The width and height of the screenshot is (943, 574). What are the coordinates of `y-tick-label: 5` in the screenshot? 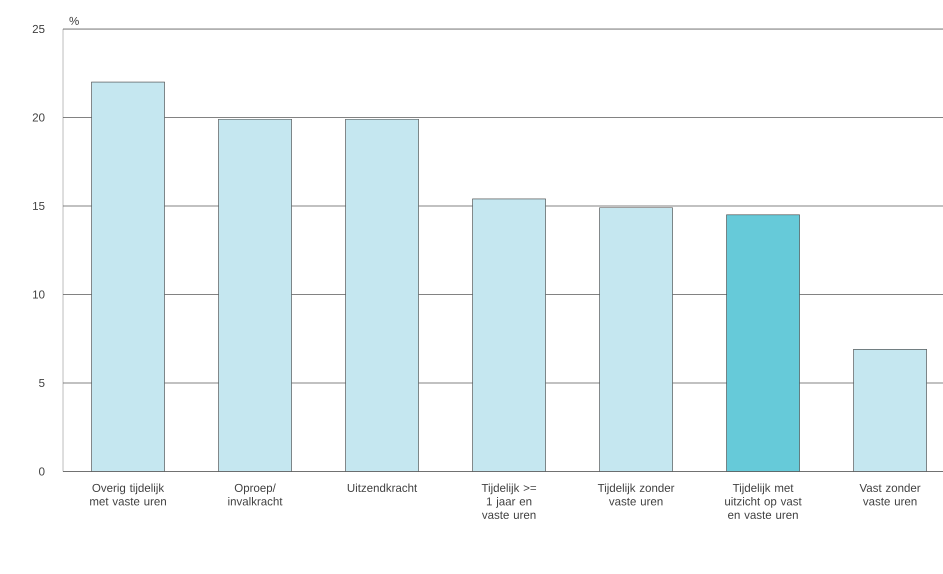 It's located at (41, 382).